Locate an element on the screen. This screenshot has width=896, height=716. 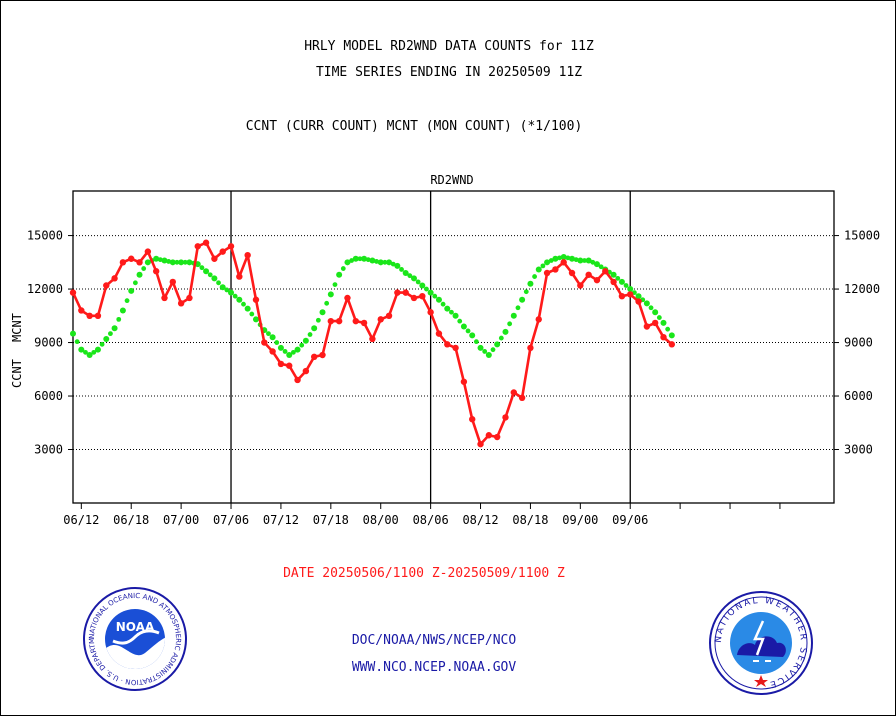
x-tick-label: 08/12 is located at coordinates (480, 520).